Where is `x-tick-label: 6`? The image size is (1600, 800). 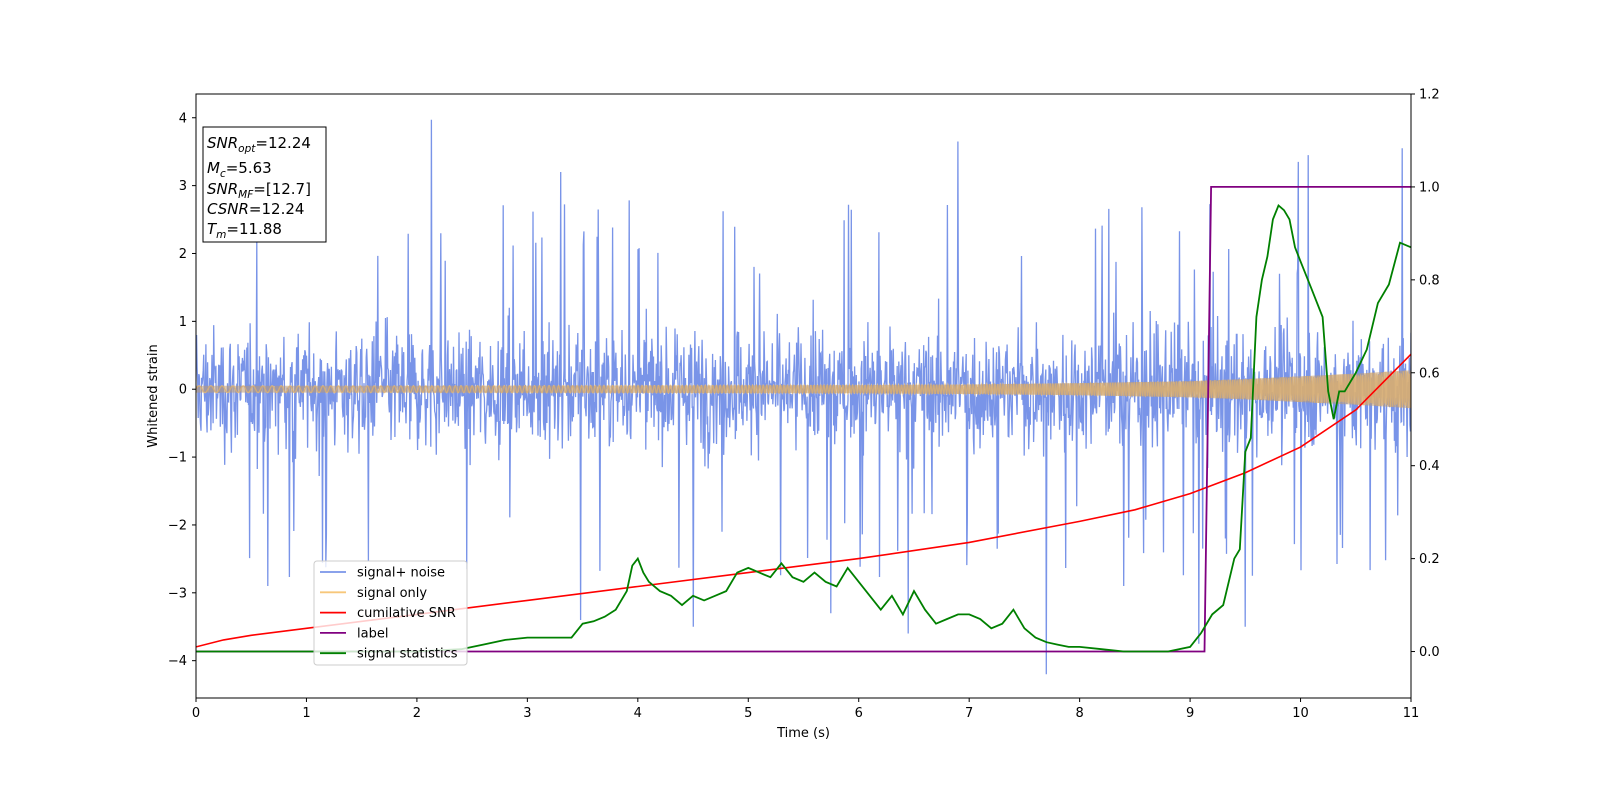 x-tick-label: 6 is located at coordinates (859, 713).